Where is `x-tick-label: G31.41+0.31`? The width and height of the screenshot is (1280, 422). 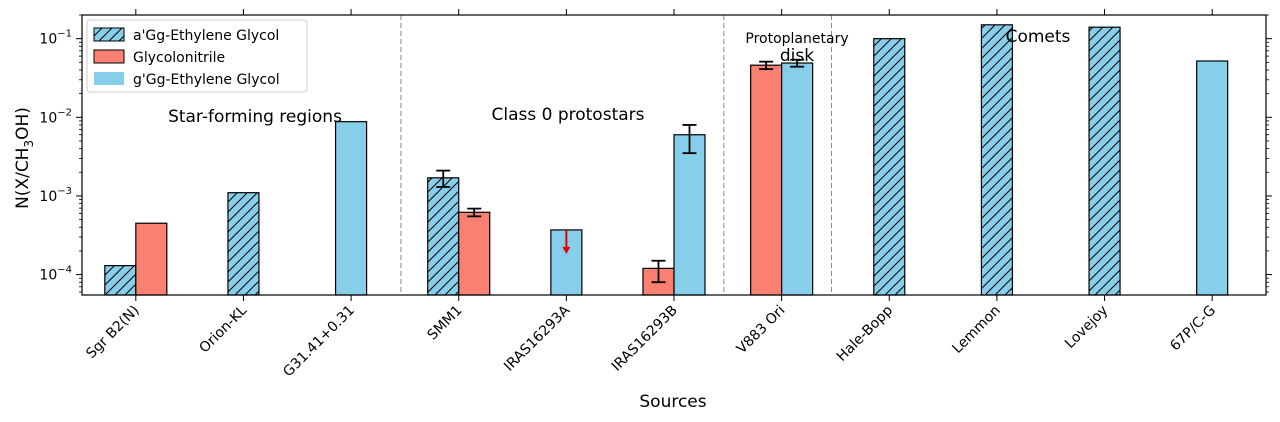 x-tick-label: G31.41+0.31 is located at coordinates (319, 342).